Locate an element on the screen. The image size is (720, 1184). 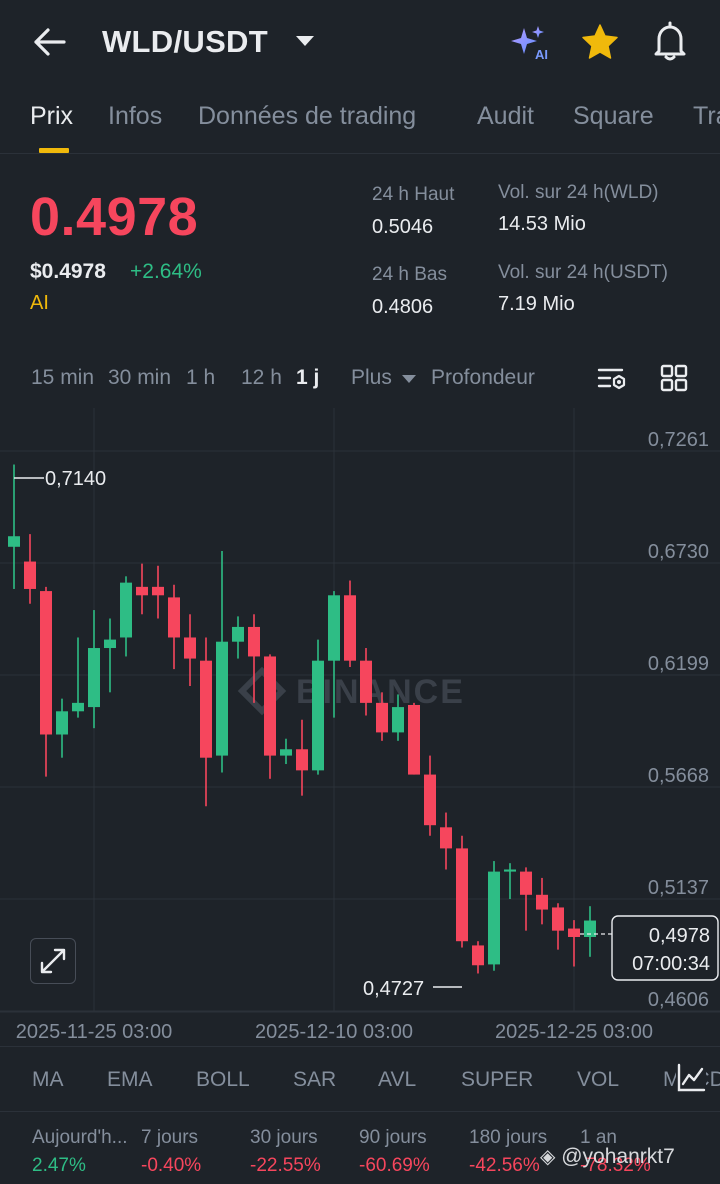
tab-square: Square is located at coordinates (613, 116).